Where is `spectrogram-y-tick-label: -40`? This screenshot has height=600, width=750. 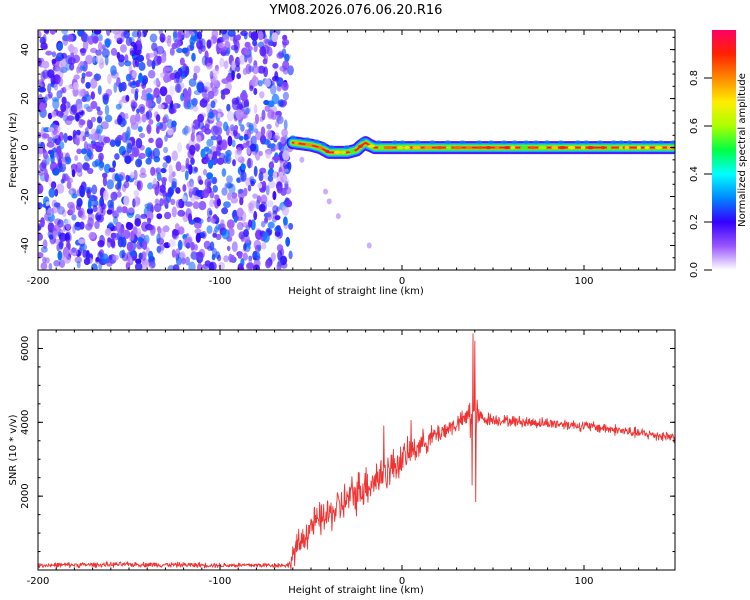 spectrogram-y-tick-label: -40 is located at coordinates (25, 245).